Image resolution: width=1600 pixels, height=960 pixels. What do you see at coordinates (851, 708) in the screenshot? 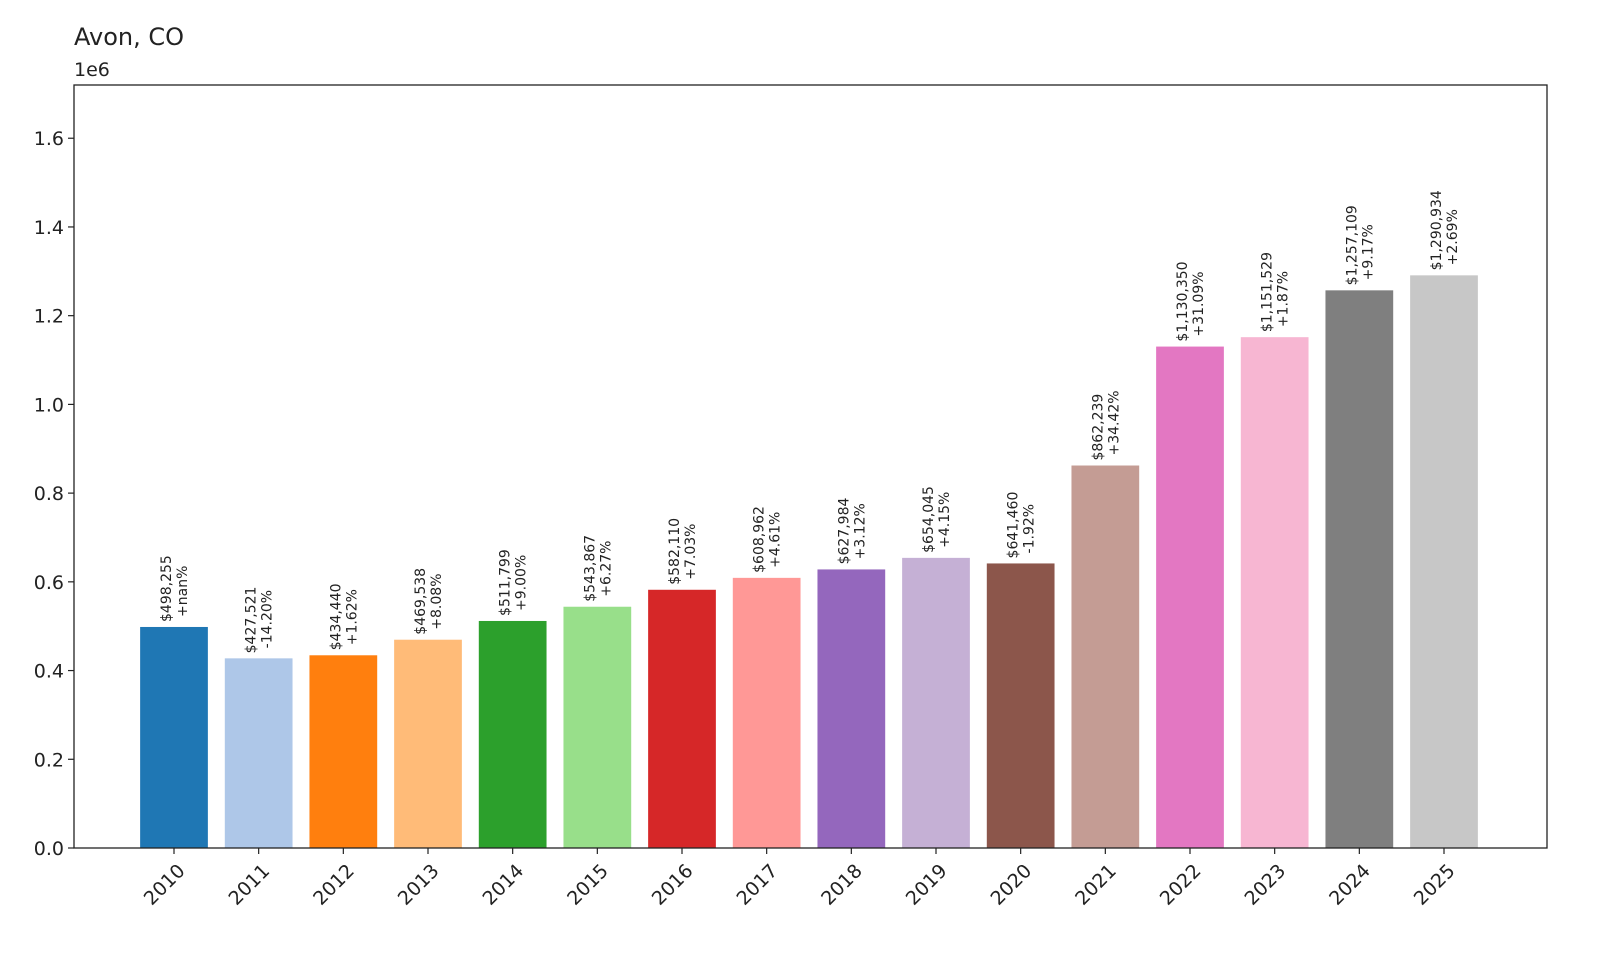
I see `bar-2018` at bounding box center [851, 708].